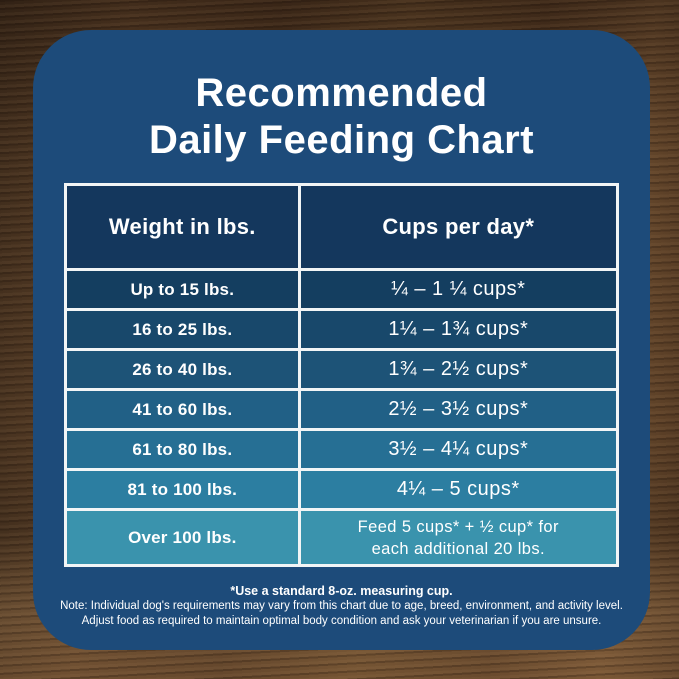 This screenshot has height=679, width=679. What do you see at coordinates (182, 537) in the screenshot?
I see `weight-cell: Over 100 lbs.` at bounding box center [182, 537].